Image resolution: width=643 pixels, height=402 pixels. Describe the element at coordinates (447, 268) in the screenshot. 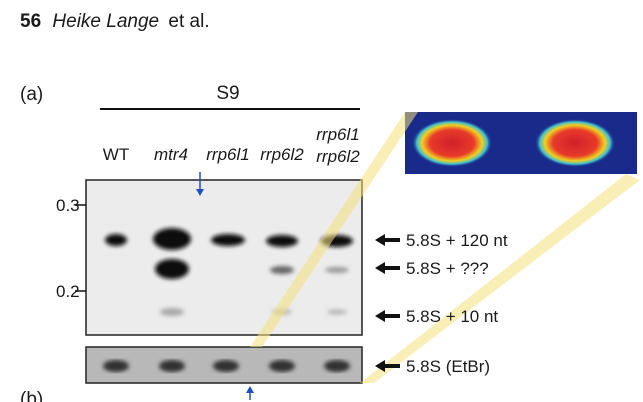

I see `band-label: 5.8S + ???` at that location.